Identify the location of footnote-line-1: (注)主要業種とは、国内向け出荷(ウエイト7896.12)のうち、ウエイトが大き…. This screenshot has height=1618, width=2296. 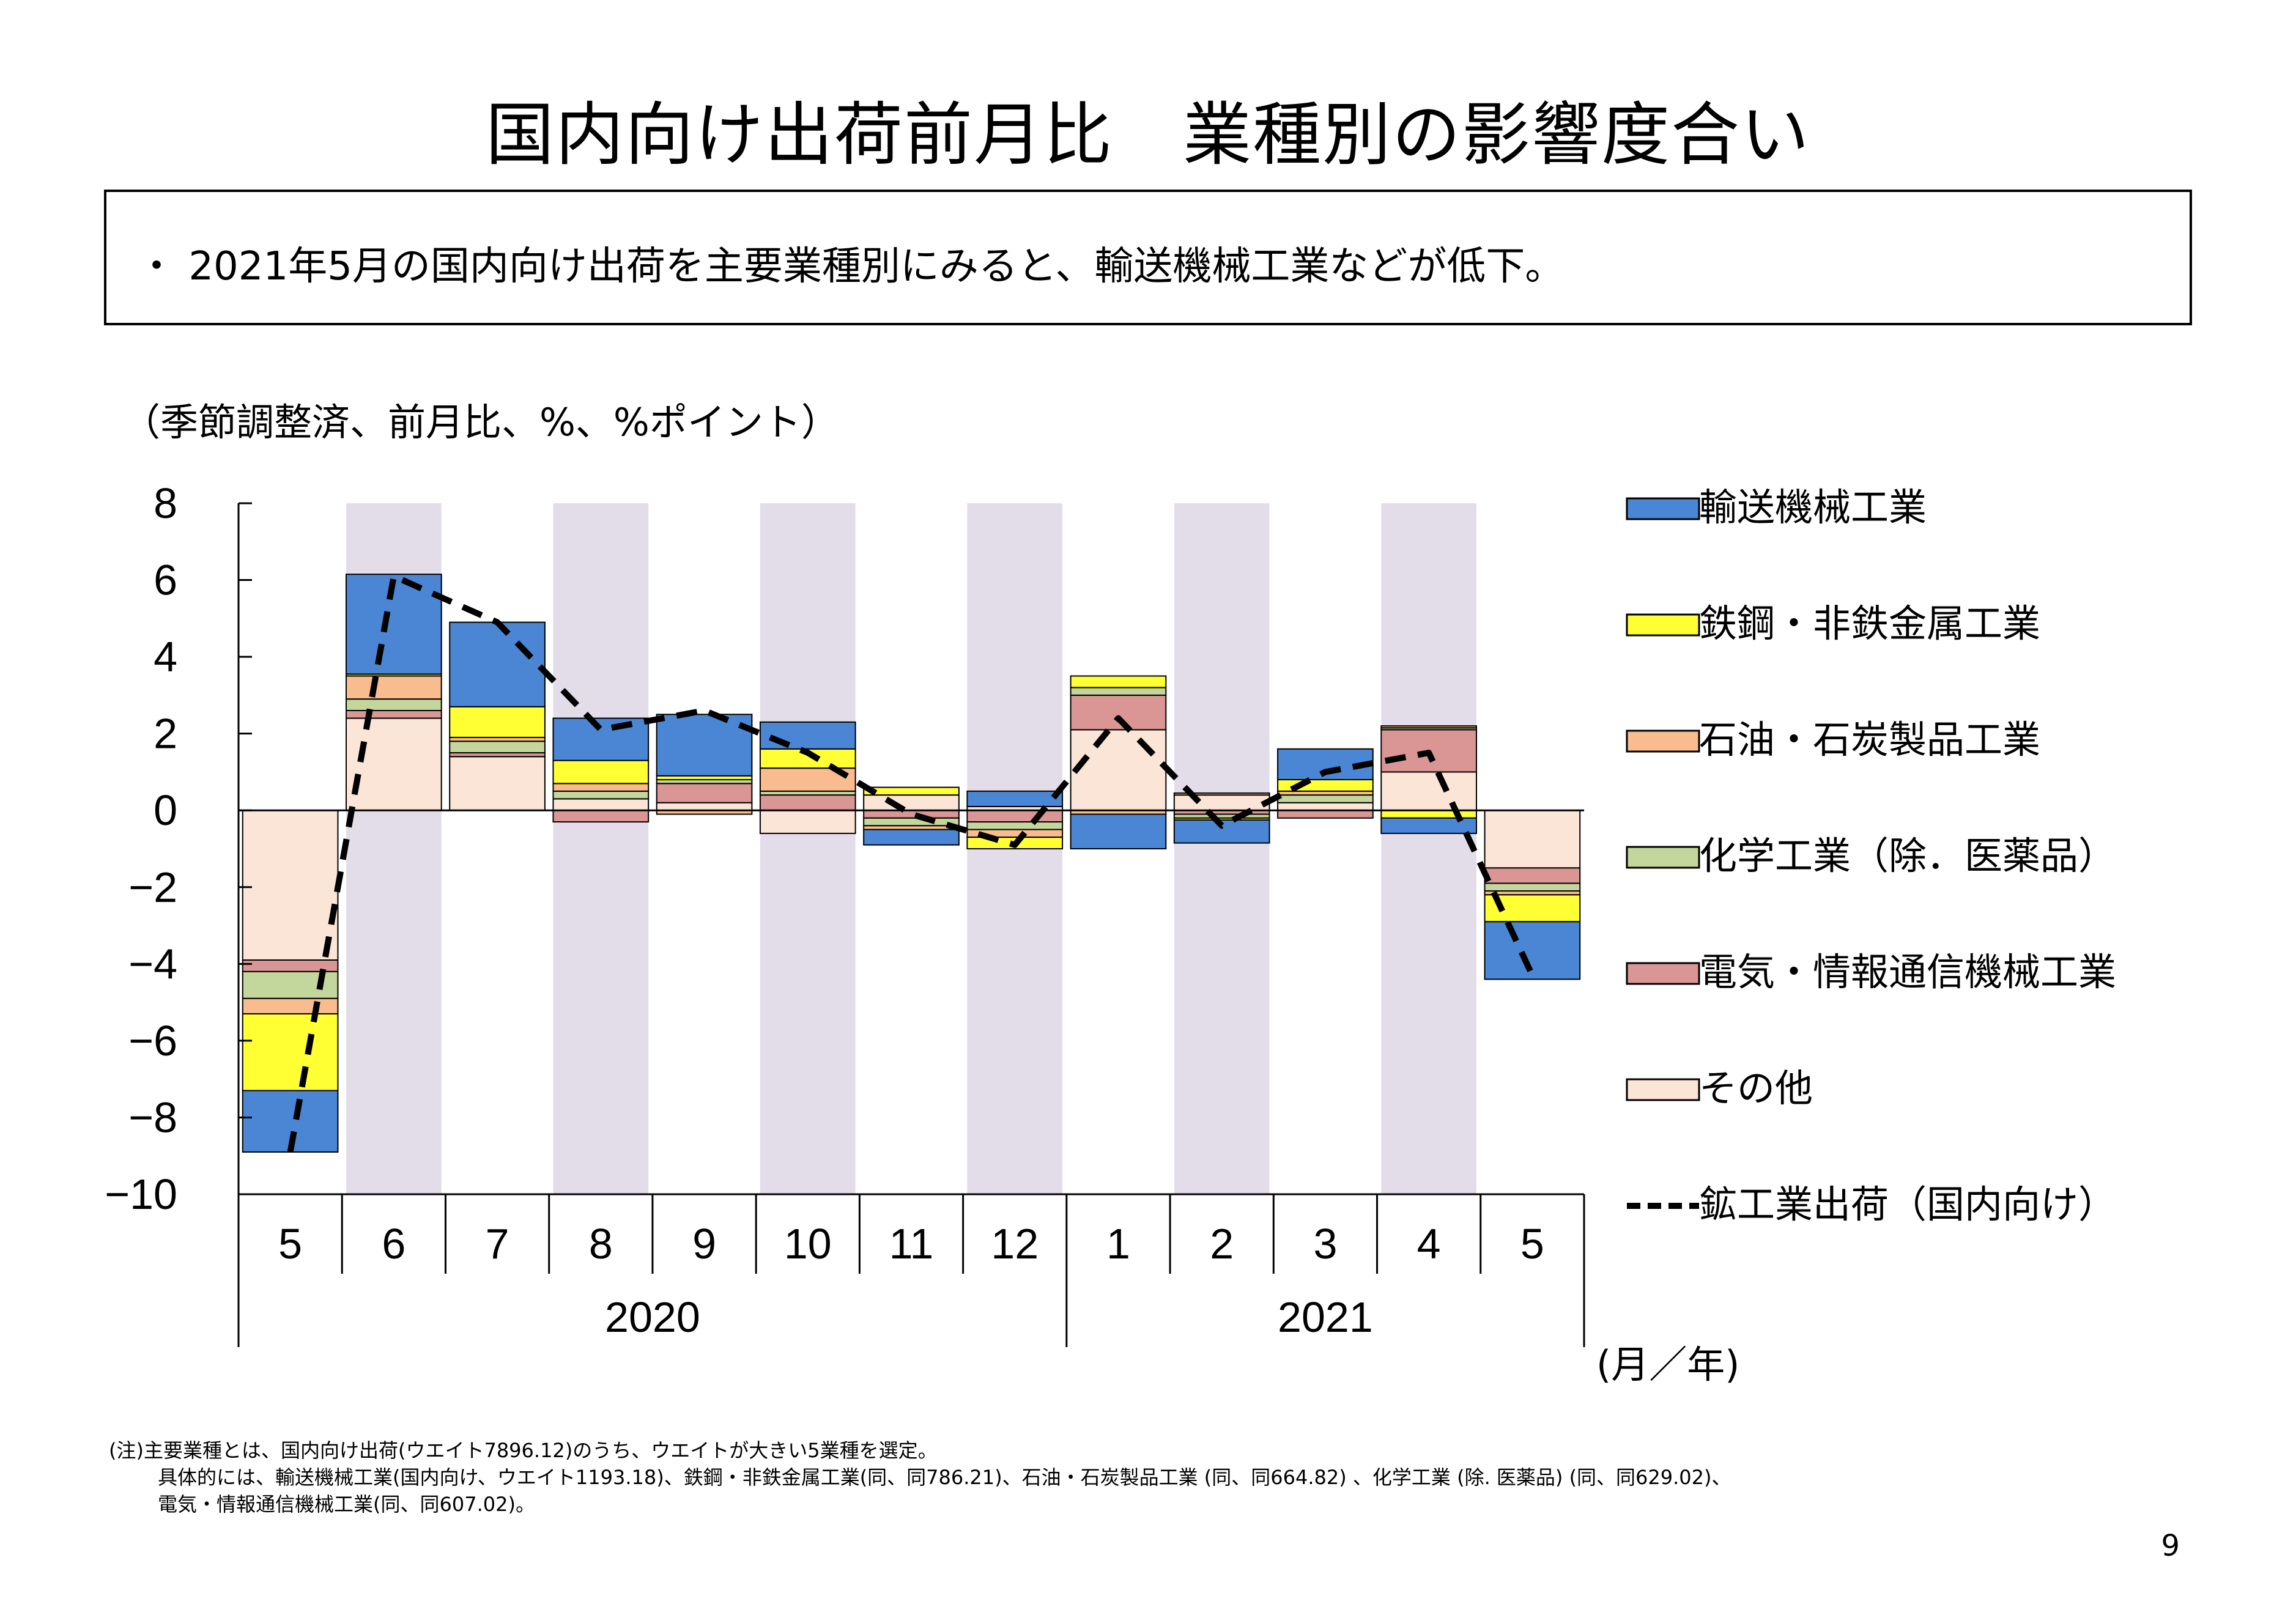
(523, 1450).